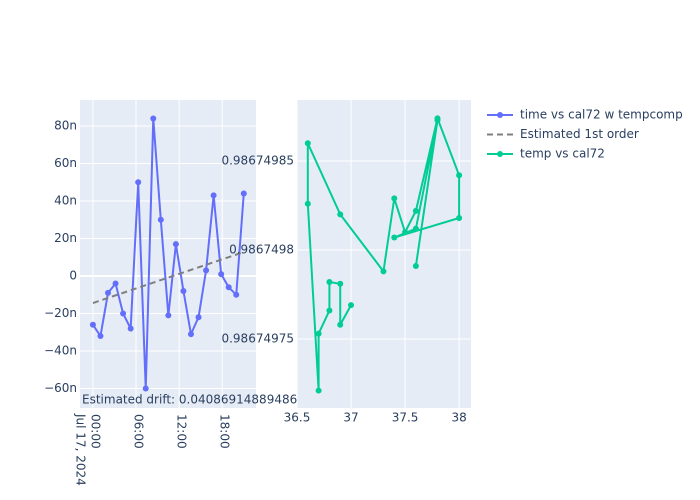 This screenshot has width=700, height=500. I want to click on y-tick-label: 80n, so click(65, 126).